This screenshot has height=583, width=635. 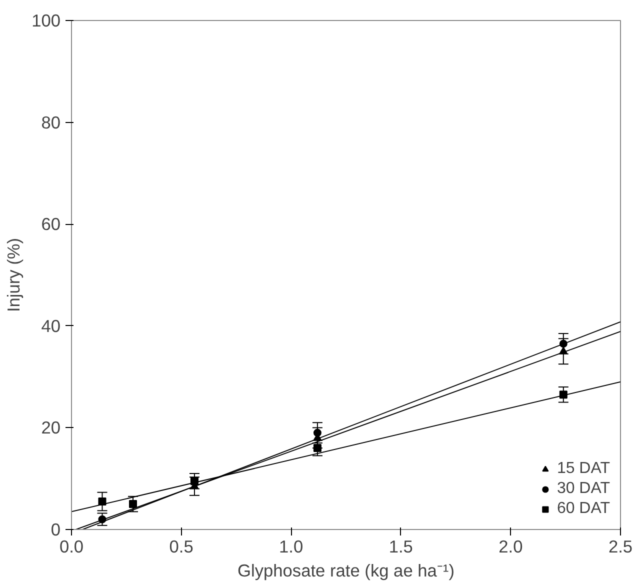 I want to click on legend-label: 15 DAT, so click(x=583, y=469).